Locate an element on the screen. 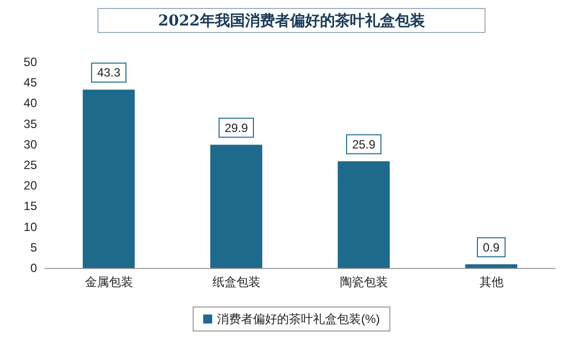  data-label: 29.9 is located at coordinates (236, 127).